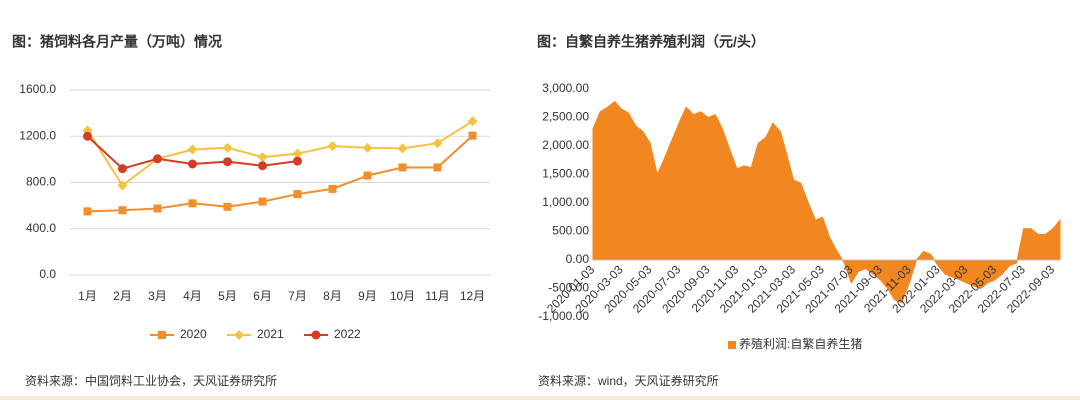  What do you see at coordinates (122, 296) in the screenshot?
I see `x-tick-label: 2月` at bounding box center [122, 296].